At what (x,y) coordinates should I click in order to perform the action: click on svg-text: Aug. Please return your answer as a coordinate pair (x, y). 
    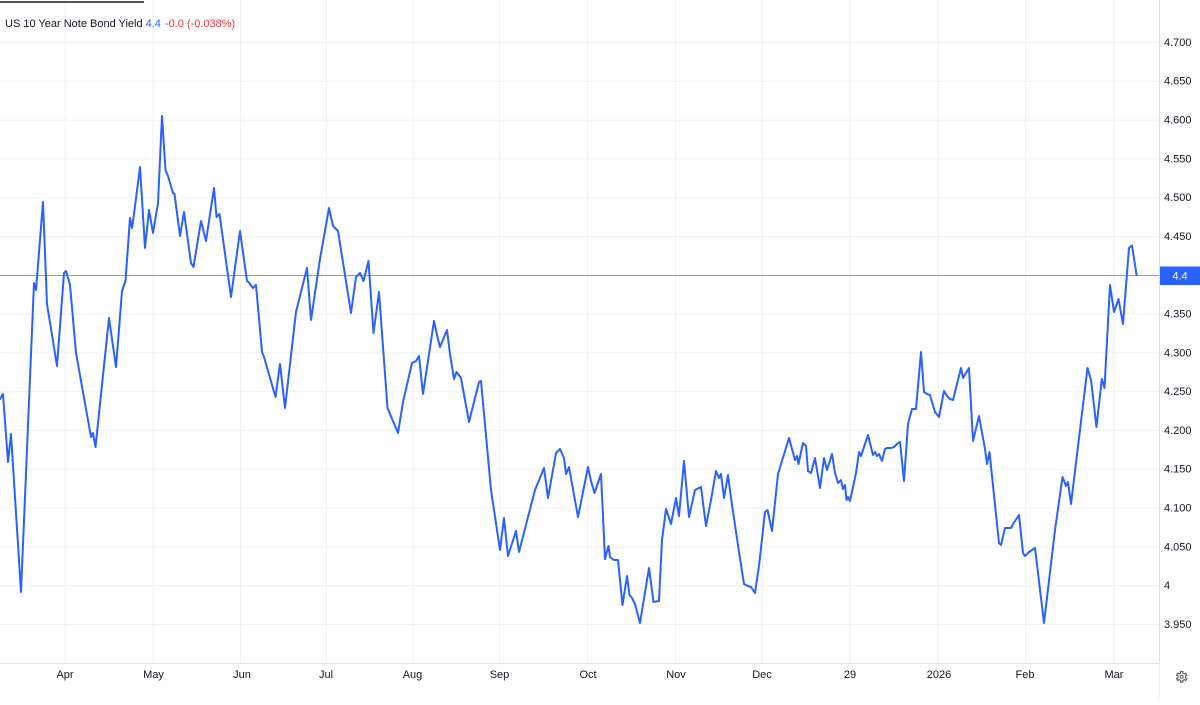
    Looking at the image, I should click on (413, 675).